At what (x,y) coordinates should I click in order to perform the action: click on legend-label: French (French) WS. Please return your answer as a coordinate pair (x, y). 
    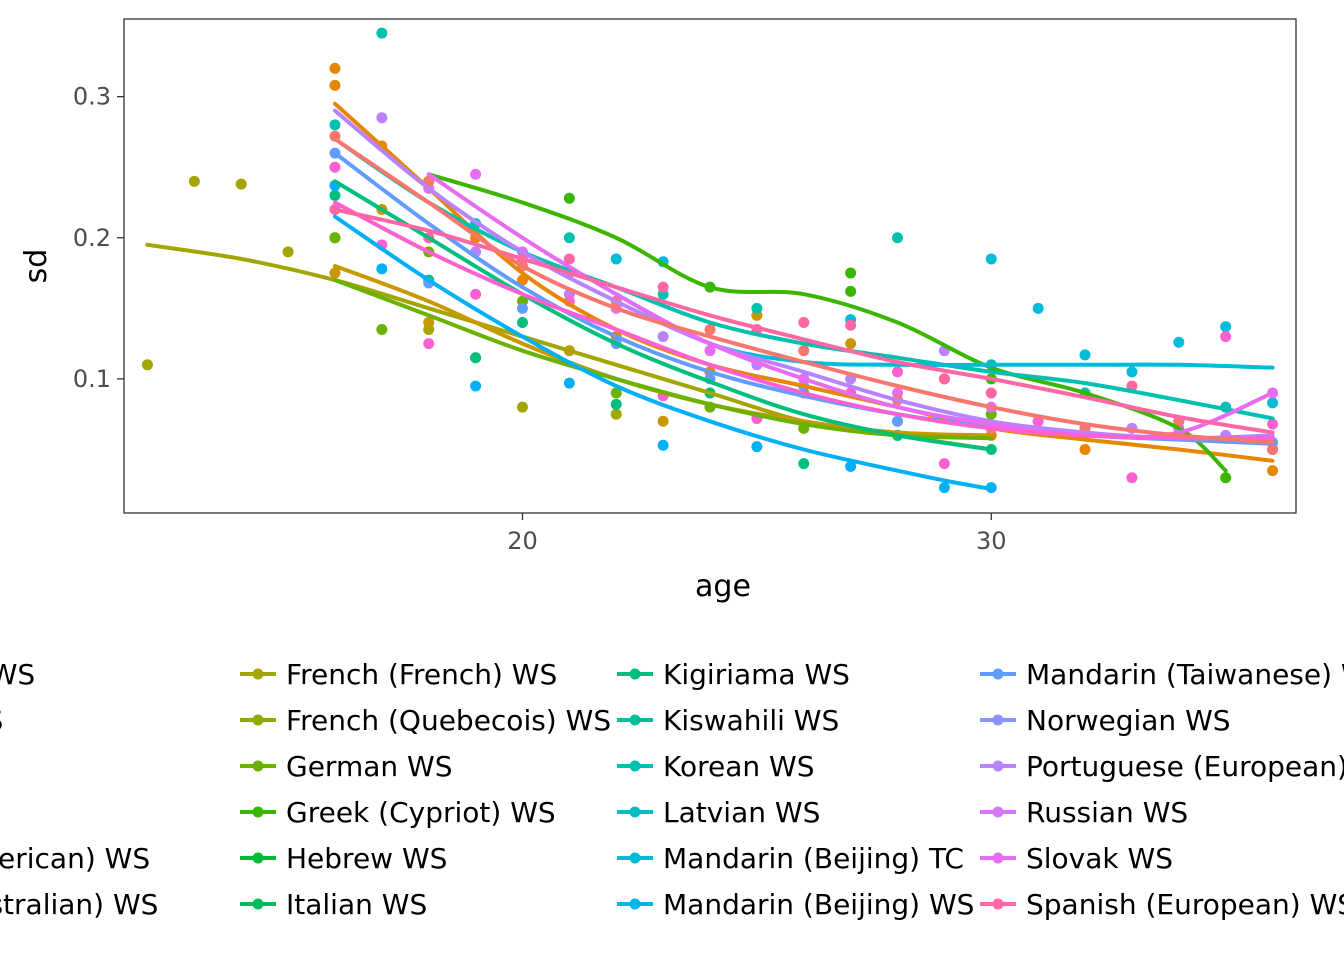
    Looking at the image, I should click on (421, 674).